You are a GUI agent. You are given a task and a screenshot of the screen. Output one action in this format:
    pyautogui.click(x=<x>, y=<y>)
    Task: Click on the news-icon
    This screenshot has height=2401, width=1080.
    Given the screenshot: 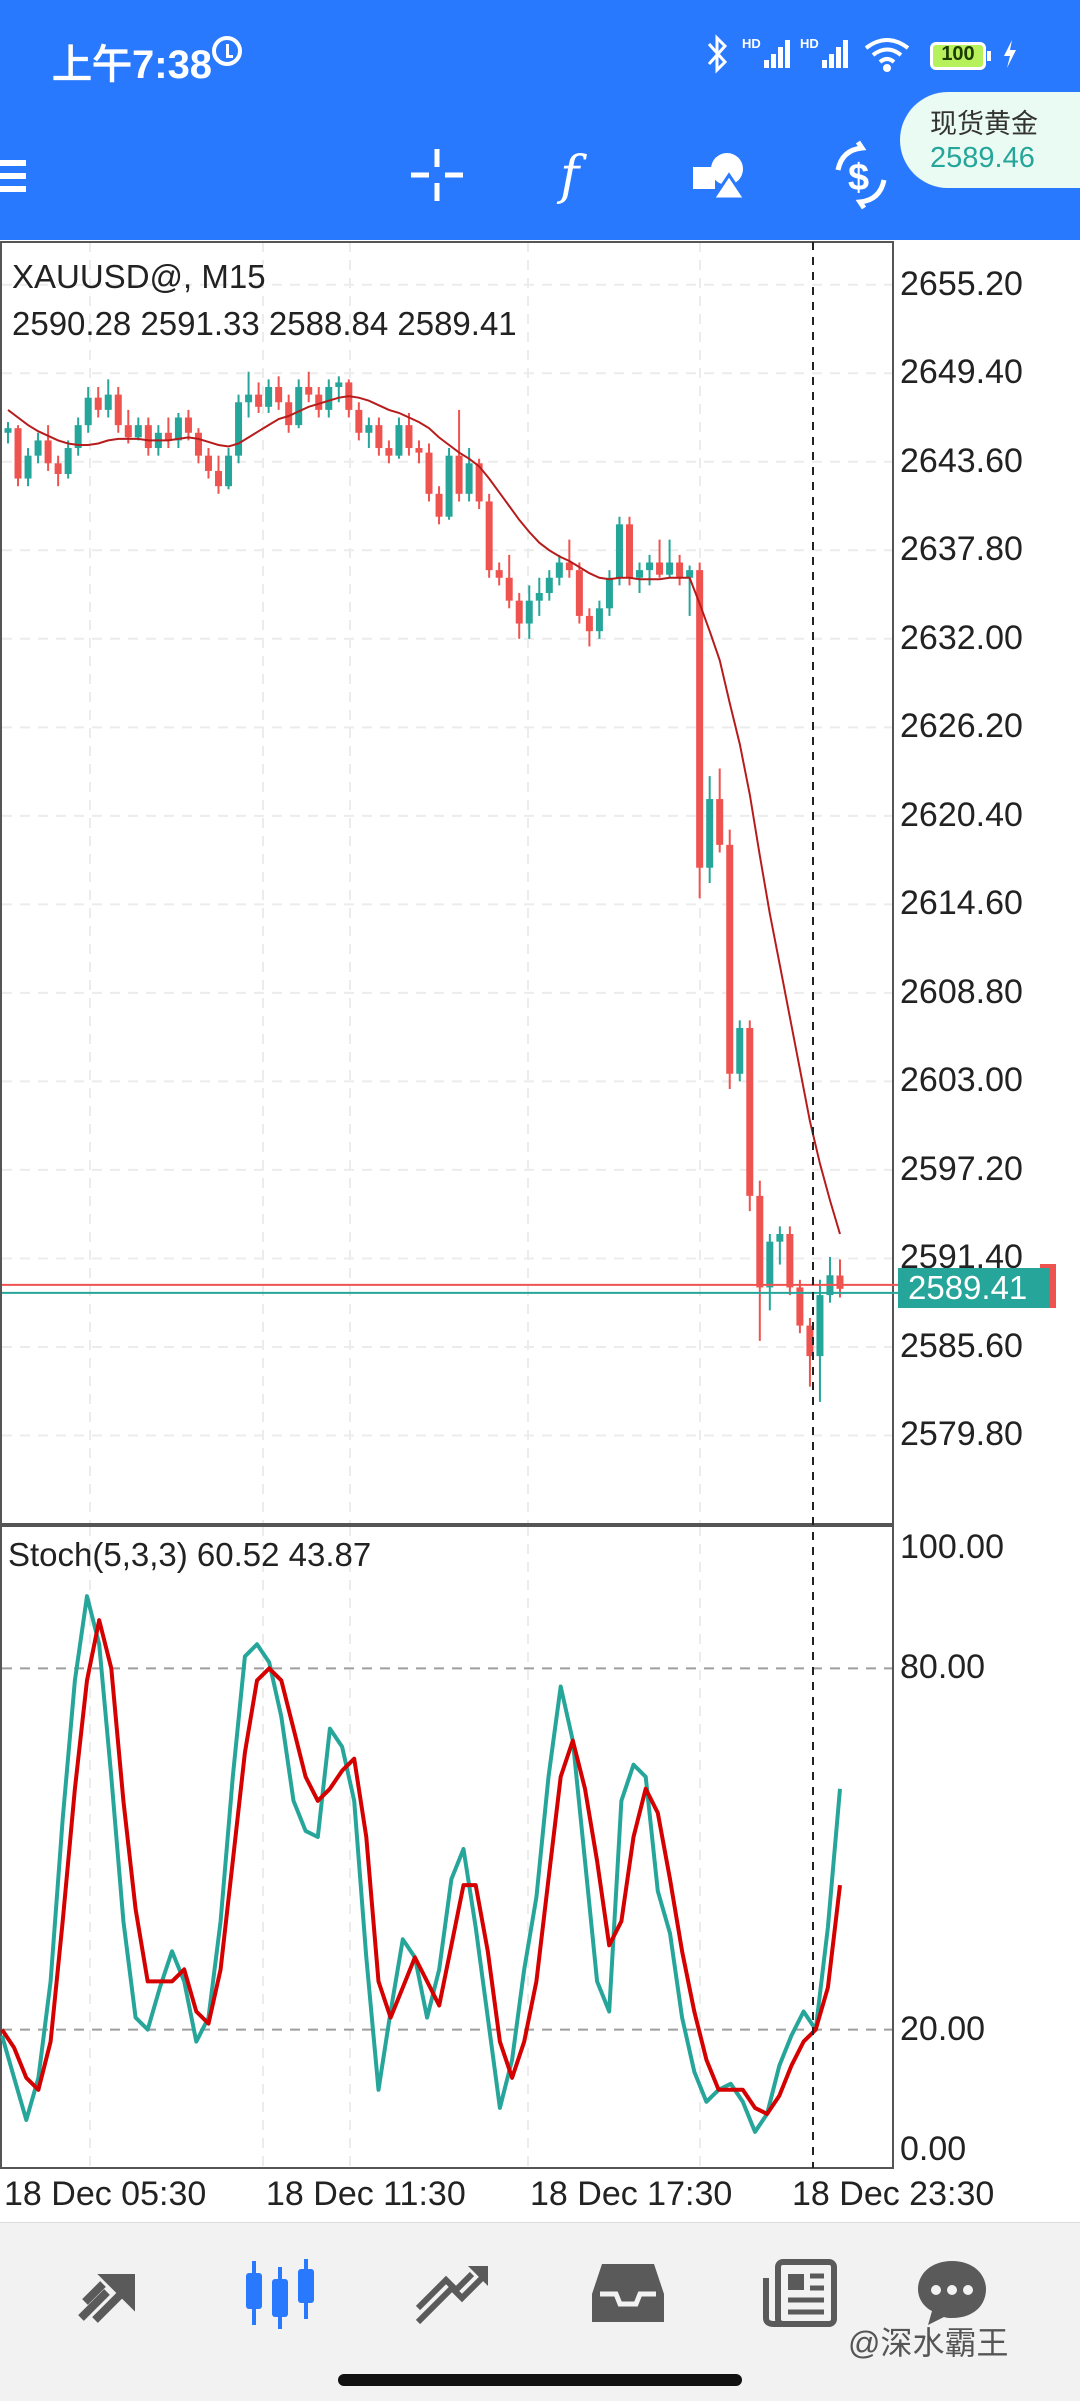 What is the action you would take?
    pyautogui.click(x=800, y=2293)
    